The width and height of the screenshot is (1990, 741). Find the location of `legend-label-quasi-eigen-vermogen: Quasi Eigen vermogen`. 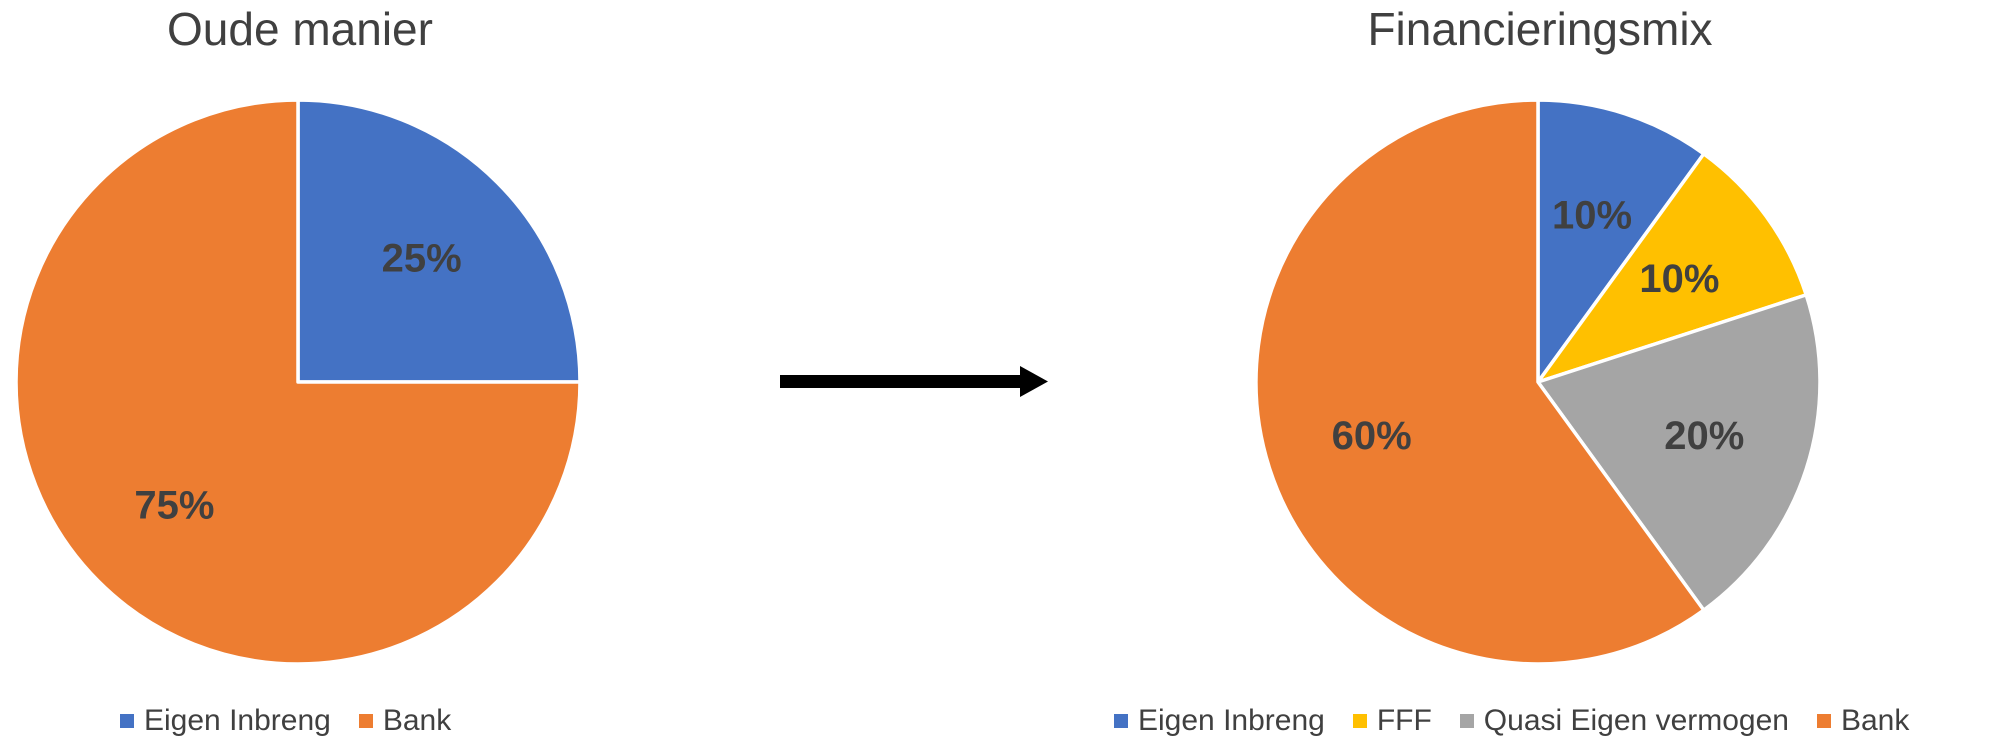

legend-label-quasi-eigen-vermogen: Quasi Eigen vermogen is located at coordinates (1636, 720).